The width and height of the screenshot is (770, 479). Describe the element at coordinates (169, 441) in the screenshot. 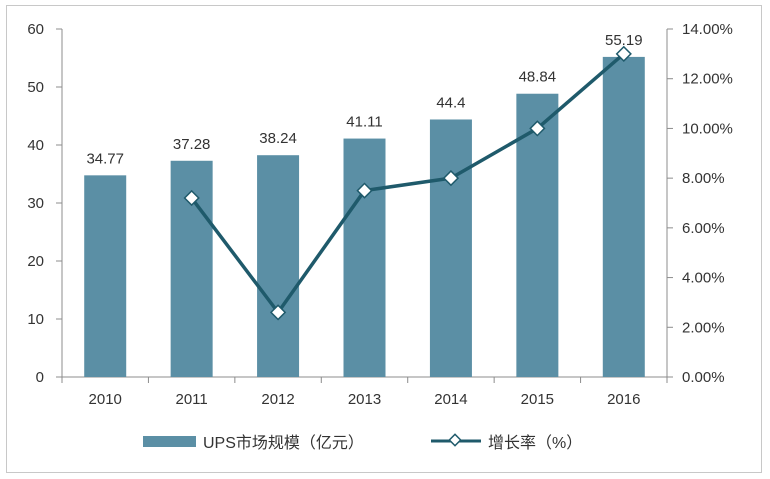

I see `legend-swatch-bar` at that location.